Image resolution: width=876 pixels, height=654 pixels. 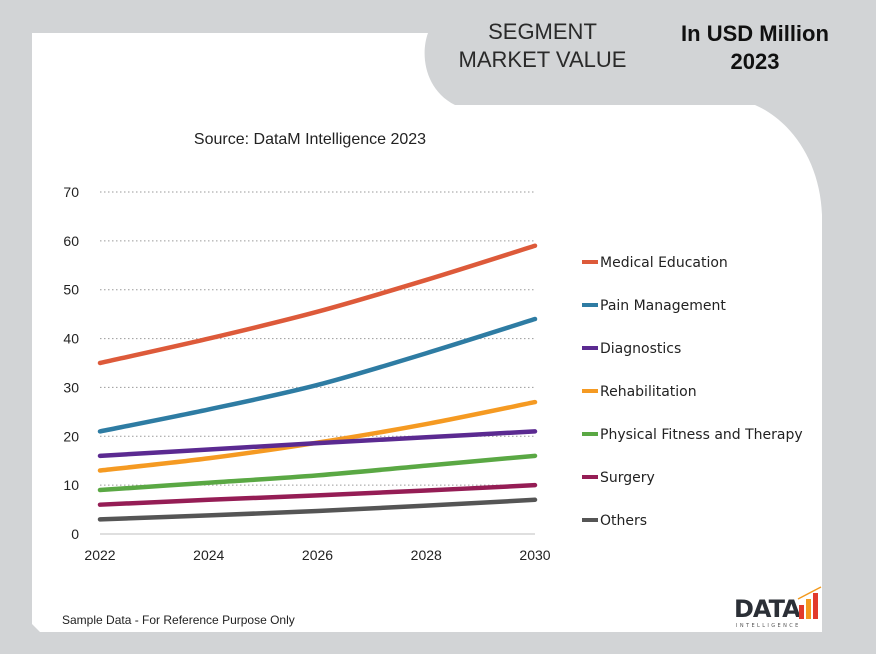 What do you see at coordinates (767, 609) in the screenshot?
I see `logo-word: DATA` at bounding box center [767, 609].